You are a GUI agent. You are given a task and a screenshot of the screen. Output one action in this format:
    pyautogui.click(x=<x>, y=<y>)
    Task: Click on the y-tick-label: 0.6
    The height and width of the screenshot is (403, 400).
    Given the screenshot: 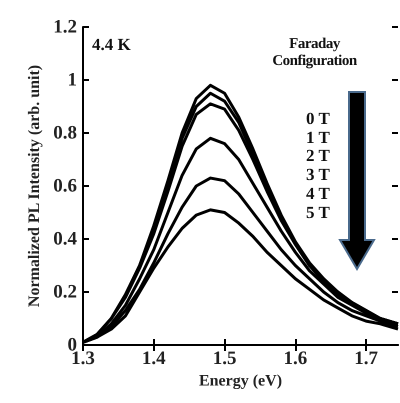 What is the action you would take?
    pyautogui.click(x=65, y=186)
    